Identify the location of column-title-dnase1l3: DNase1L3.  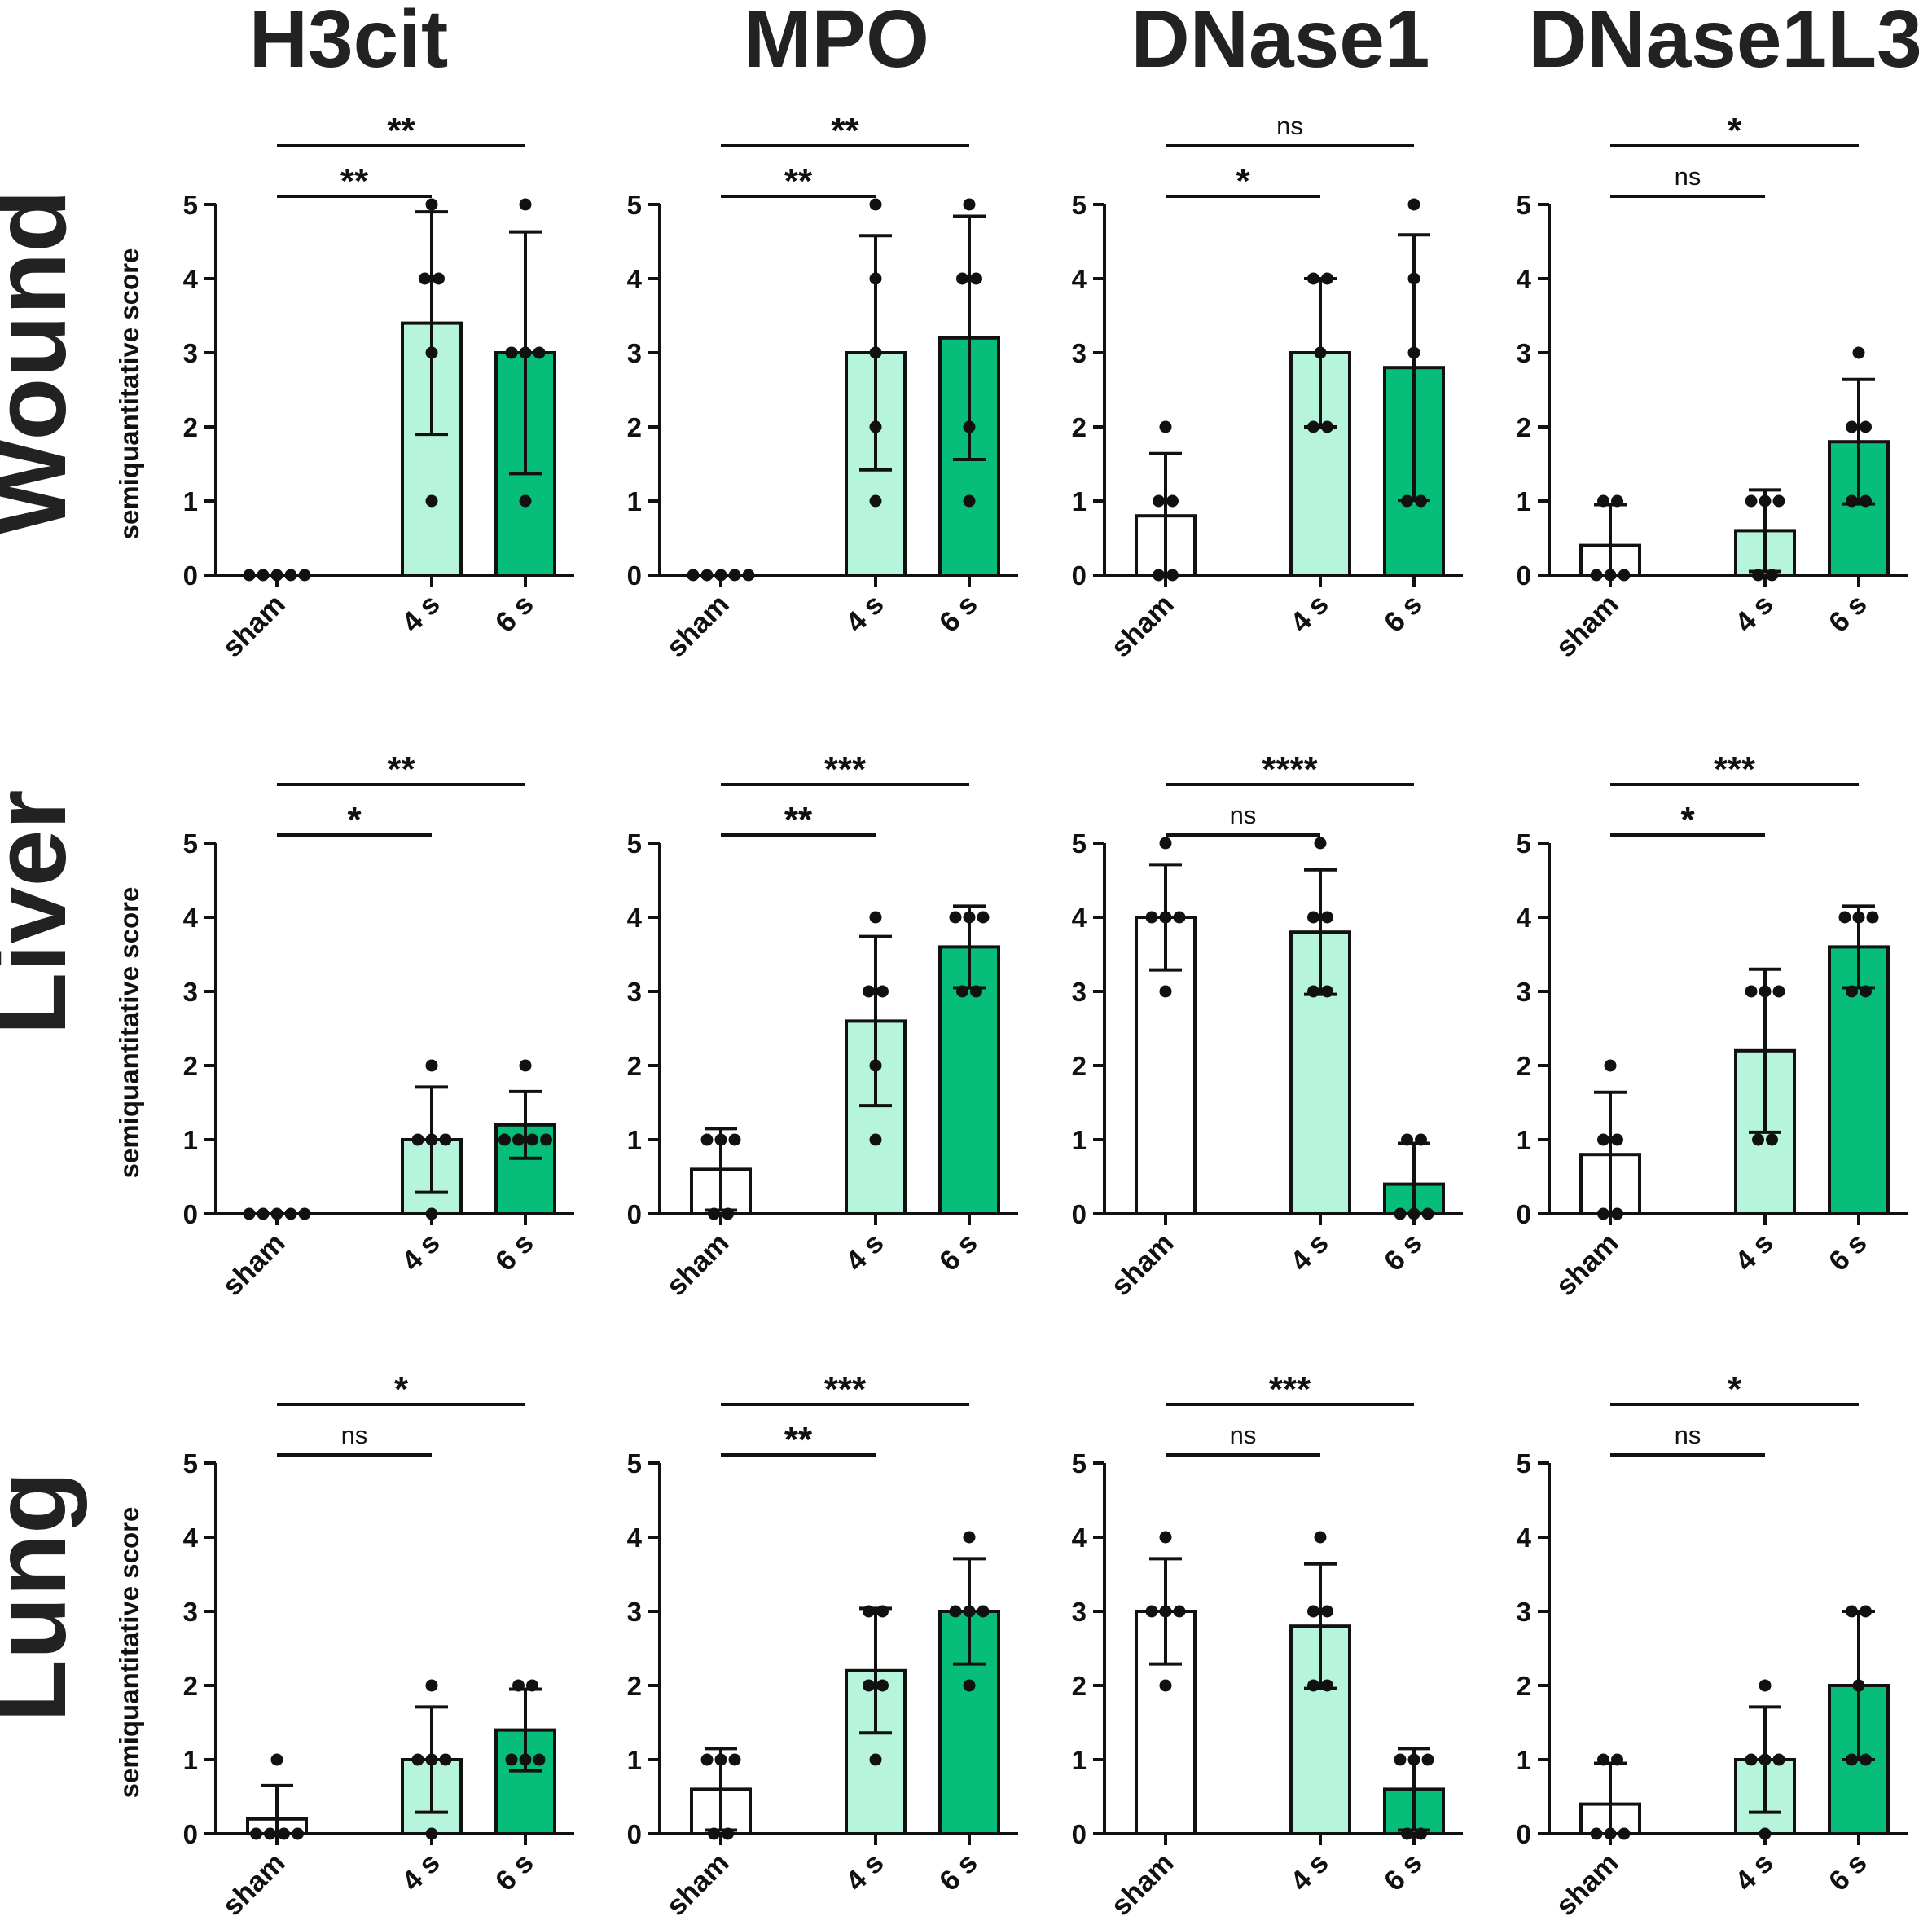
(1725, 42).